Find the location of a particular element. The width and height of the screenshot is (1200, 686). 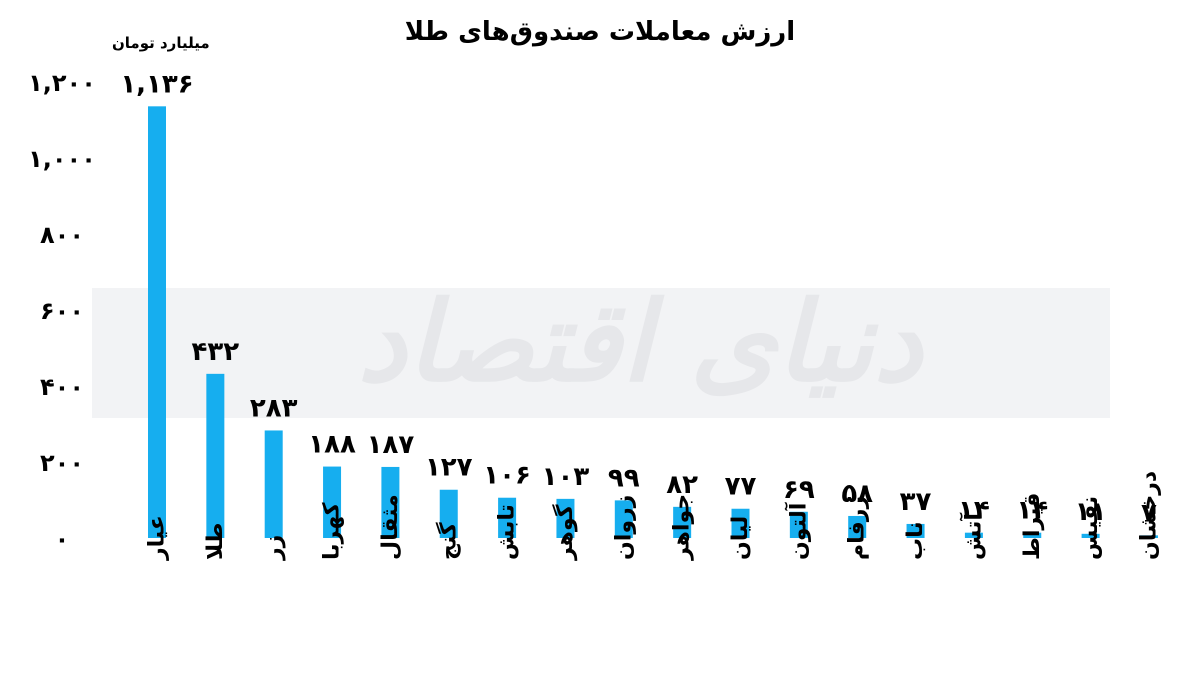

category-label: زرفام is located at coordinates (857, 528).